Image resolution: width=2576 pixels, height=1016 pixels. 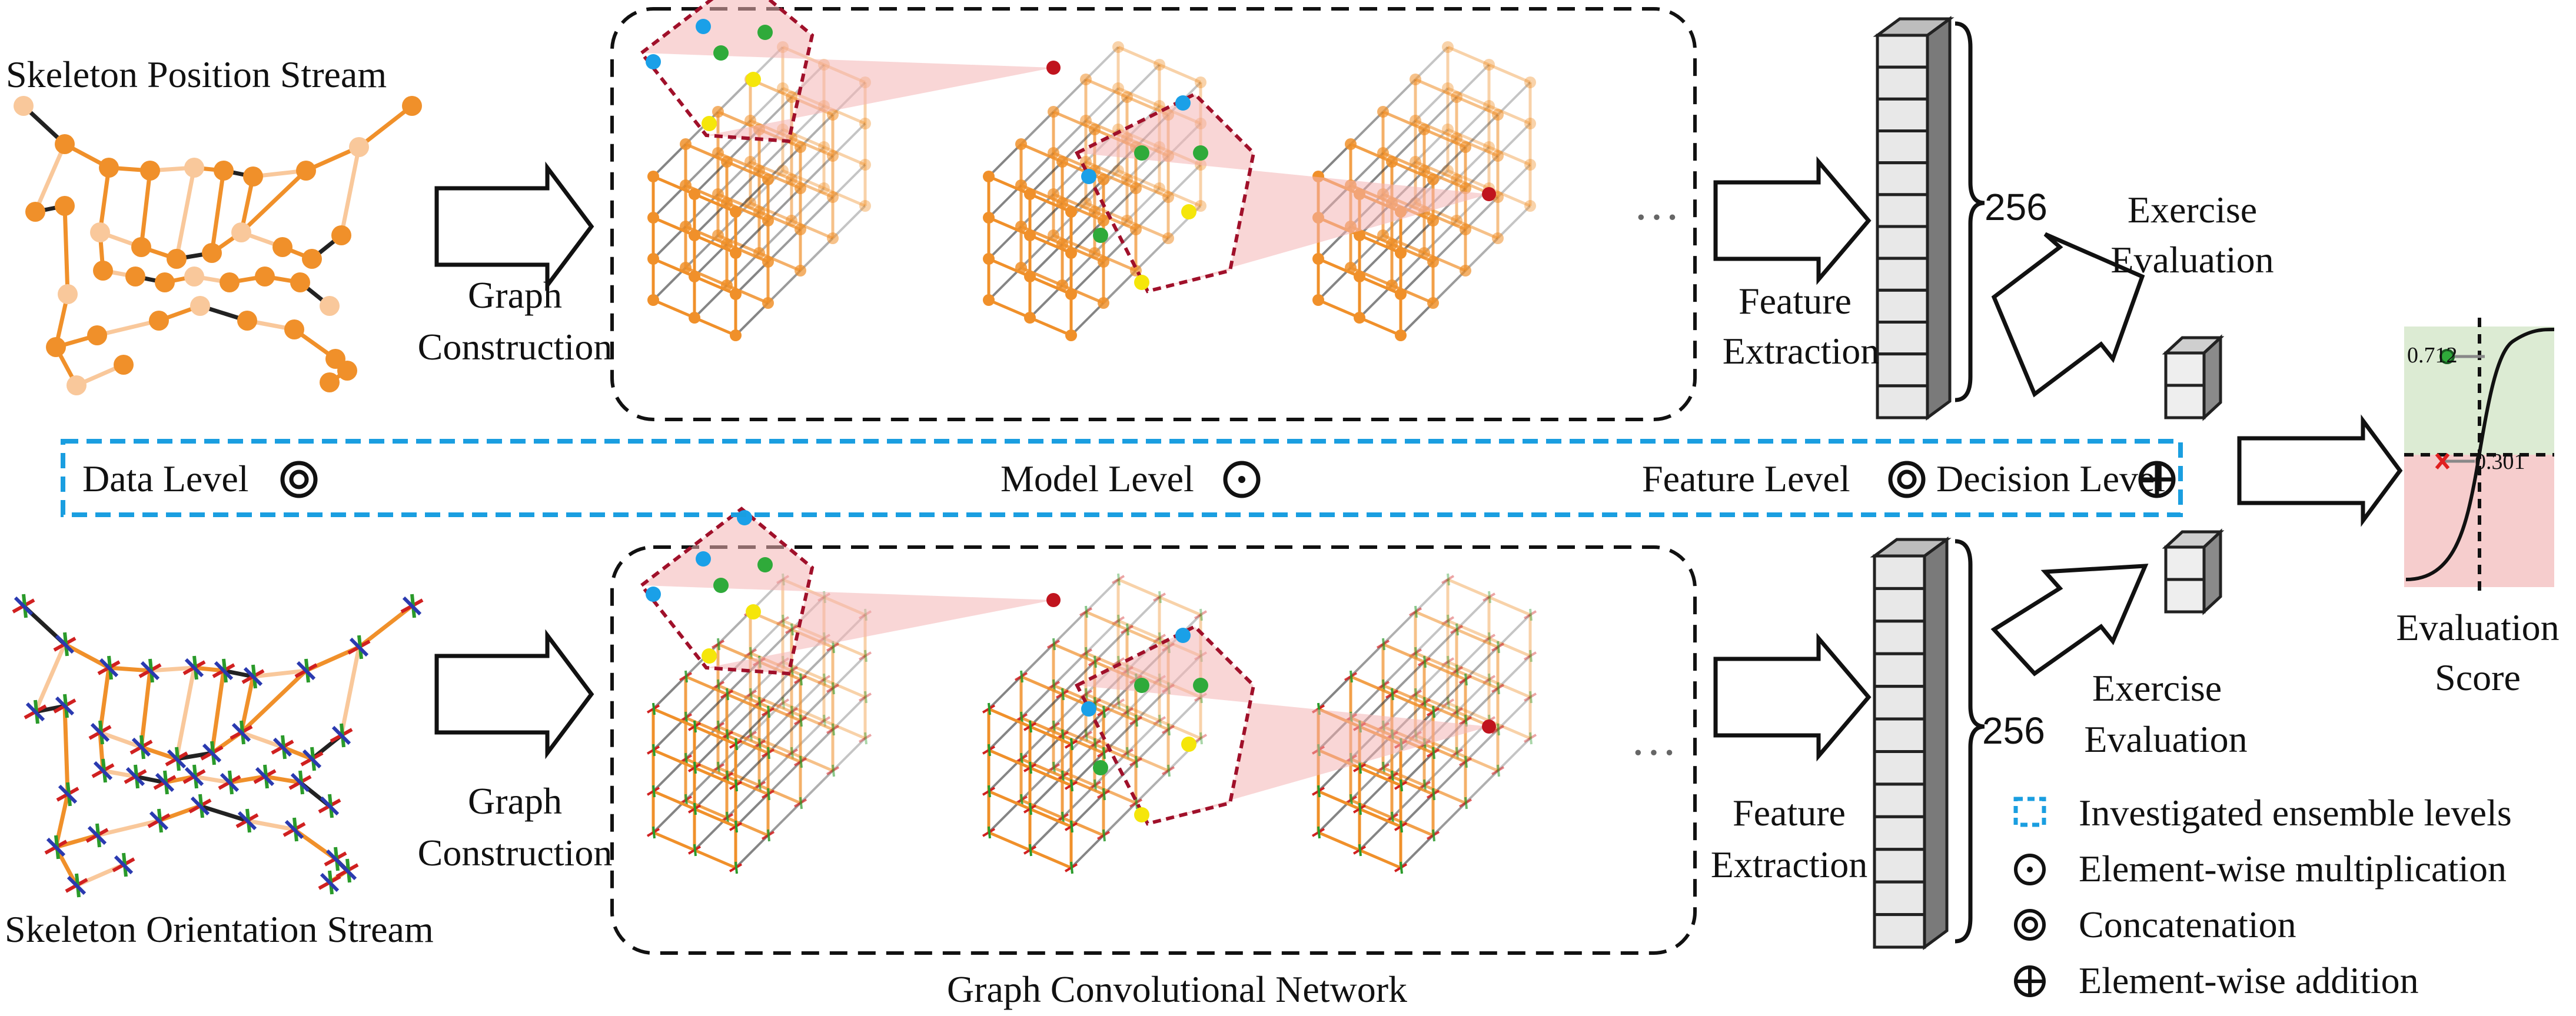 I want to click on graph-construction-label-bottom-2: Construction, so click(x=515, y=853).